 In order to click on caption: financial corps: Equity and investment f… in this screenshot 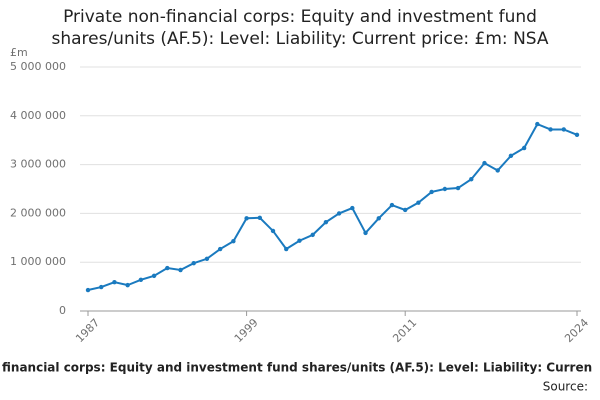, I will do `click(297, 368)`.